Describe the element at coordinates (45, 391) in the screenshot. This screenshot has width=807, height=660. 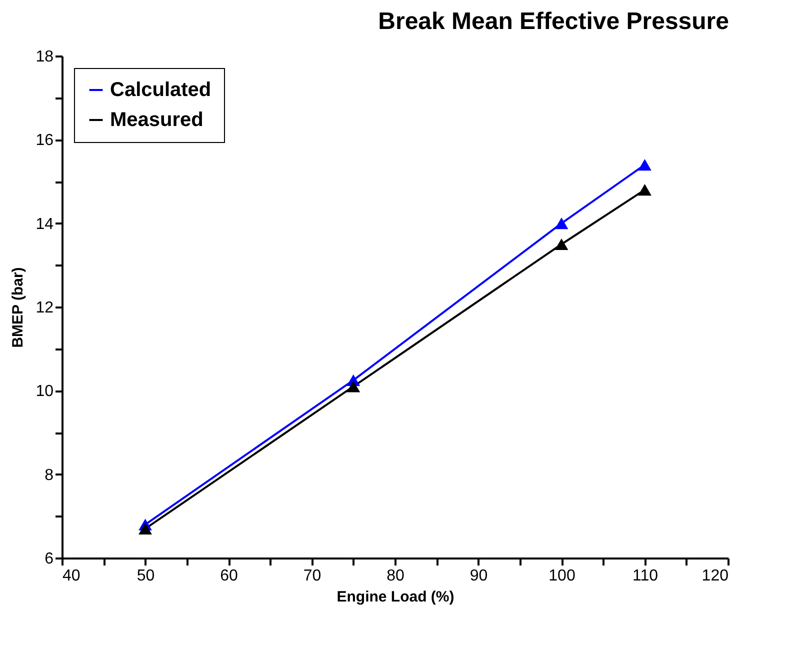
I see `y-tick-label: 10` at that location.